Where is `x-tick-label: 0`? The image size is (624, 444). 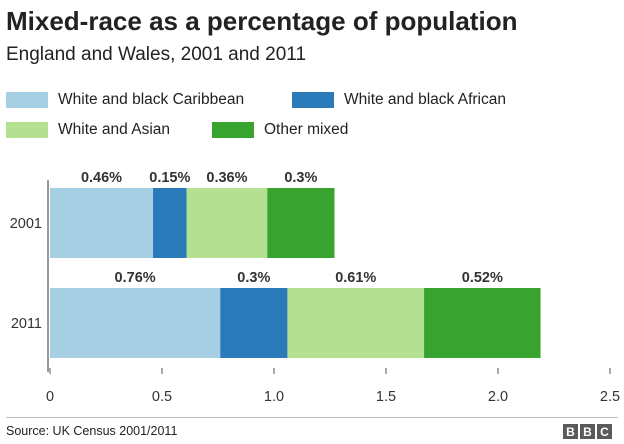 x-tick-label: 0 is located at coordinates (50, 397).